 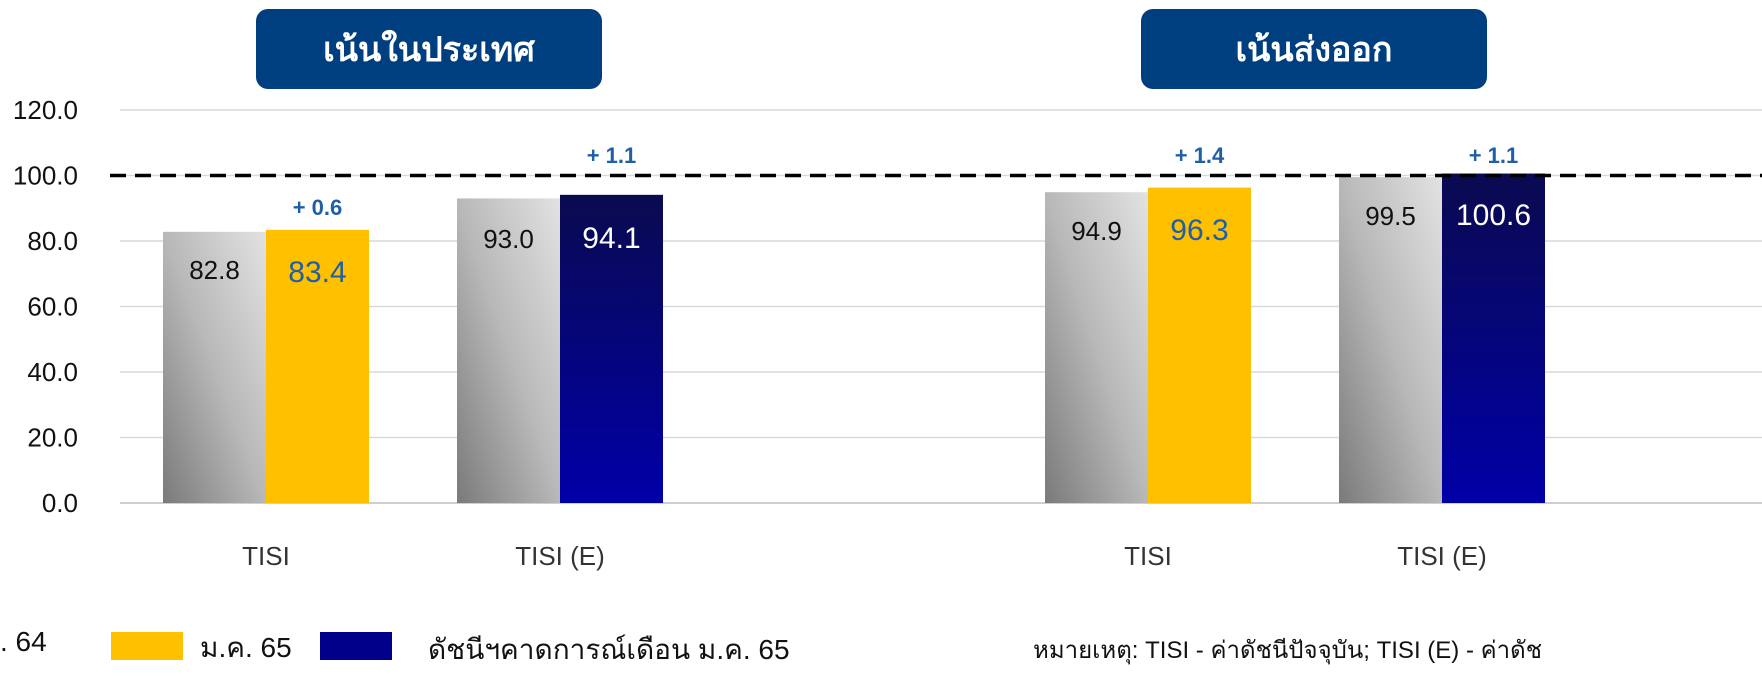 I want to click on legend-swatch-current, so click(x=147, y=646).